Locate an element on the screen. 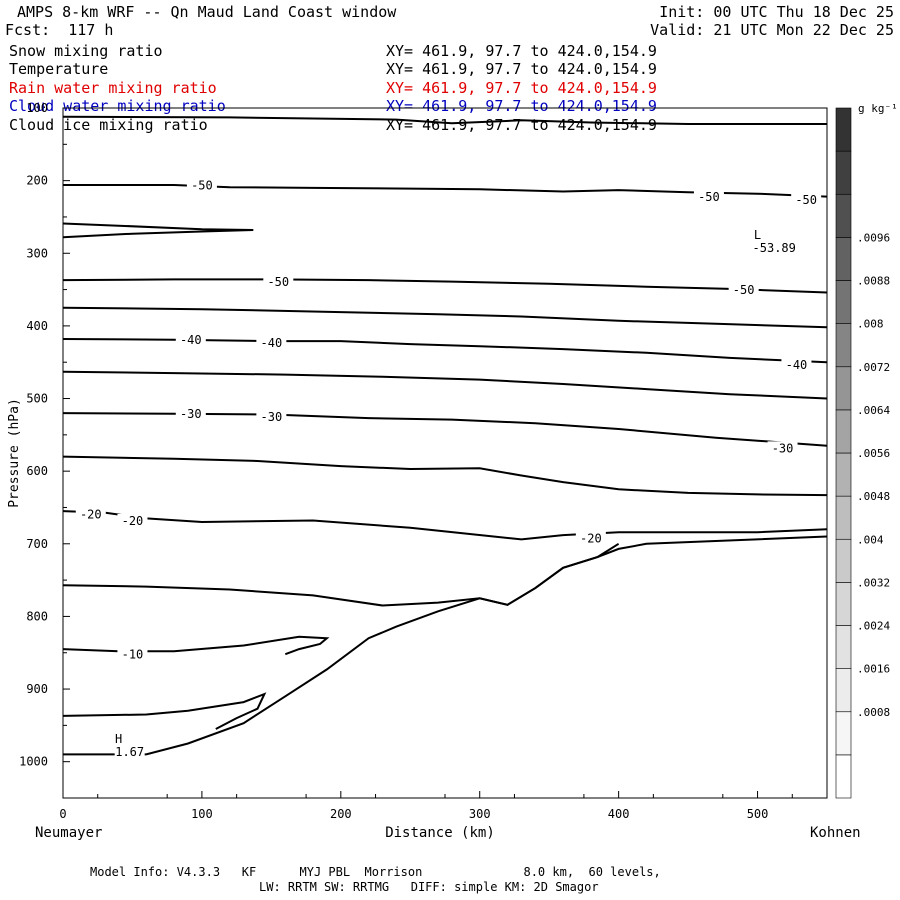  y-tick-label: 200 is located at coordinates (37, 181).